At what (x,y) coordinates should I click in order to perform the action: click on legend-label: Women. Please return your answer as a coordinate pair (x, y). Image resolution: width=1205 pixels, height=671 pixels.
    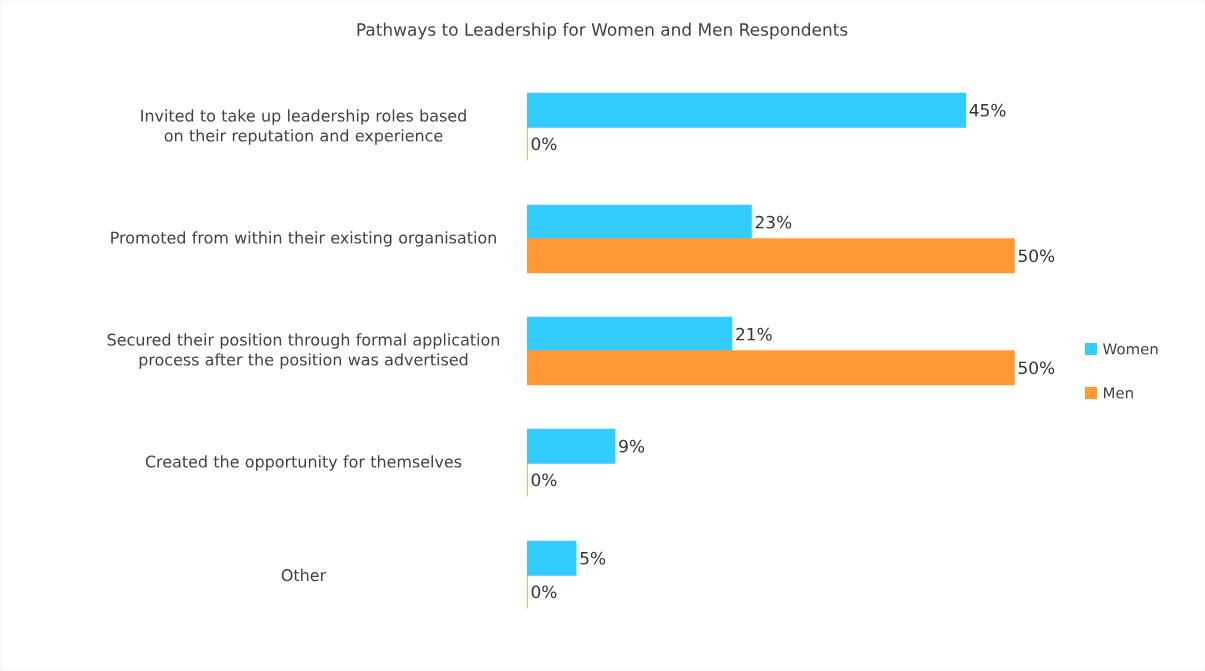
    Looking at the image, I should click on (1130, 349).